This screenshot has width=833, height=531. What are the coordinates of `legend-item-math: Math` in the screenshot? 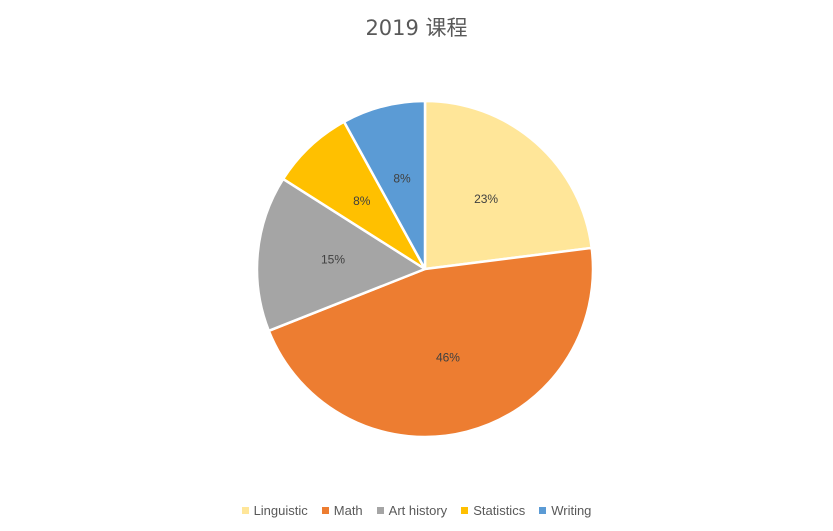 It's located at (342, 510).